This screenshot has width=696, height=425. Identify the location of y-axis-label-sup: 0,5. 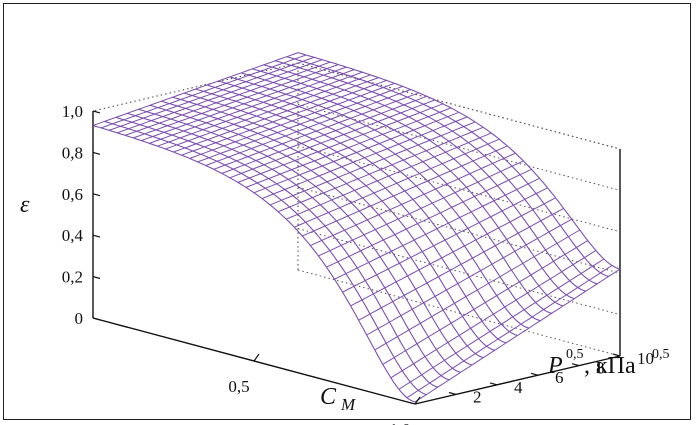
(575, 354).